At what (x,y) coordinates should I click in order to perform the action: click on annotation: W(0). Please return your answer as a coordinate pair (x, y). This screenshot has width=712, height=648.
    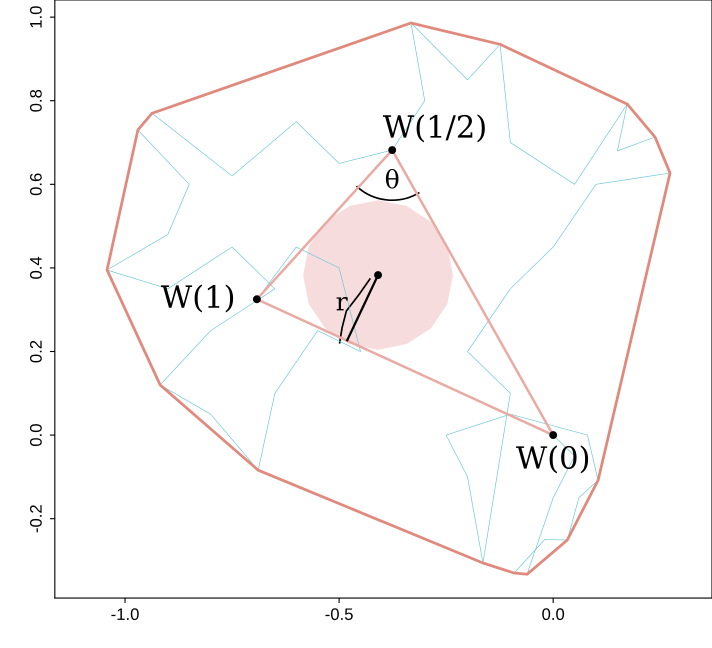
    Looking at the image, I should click on (552, 459).